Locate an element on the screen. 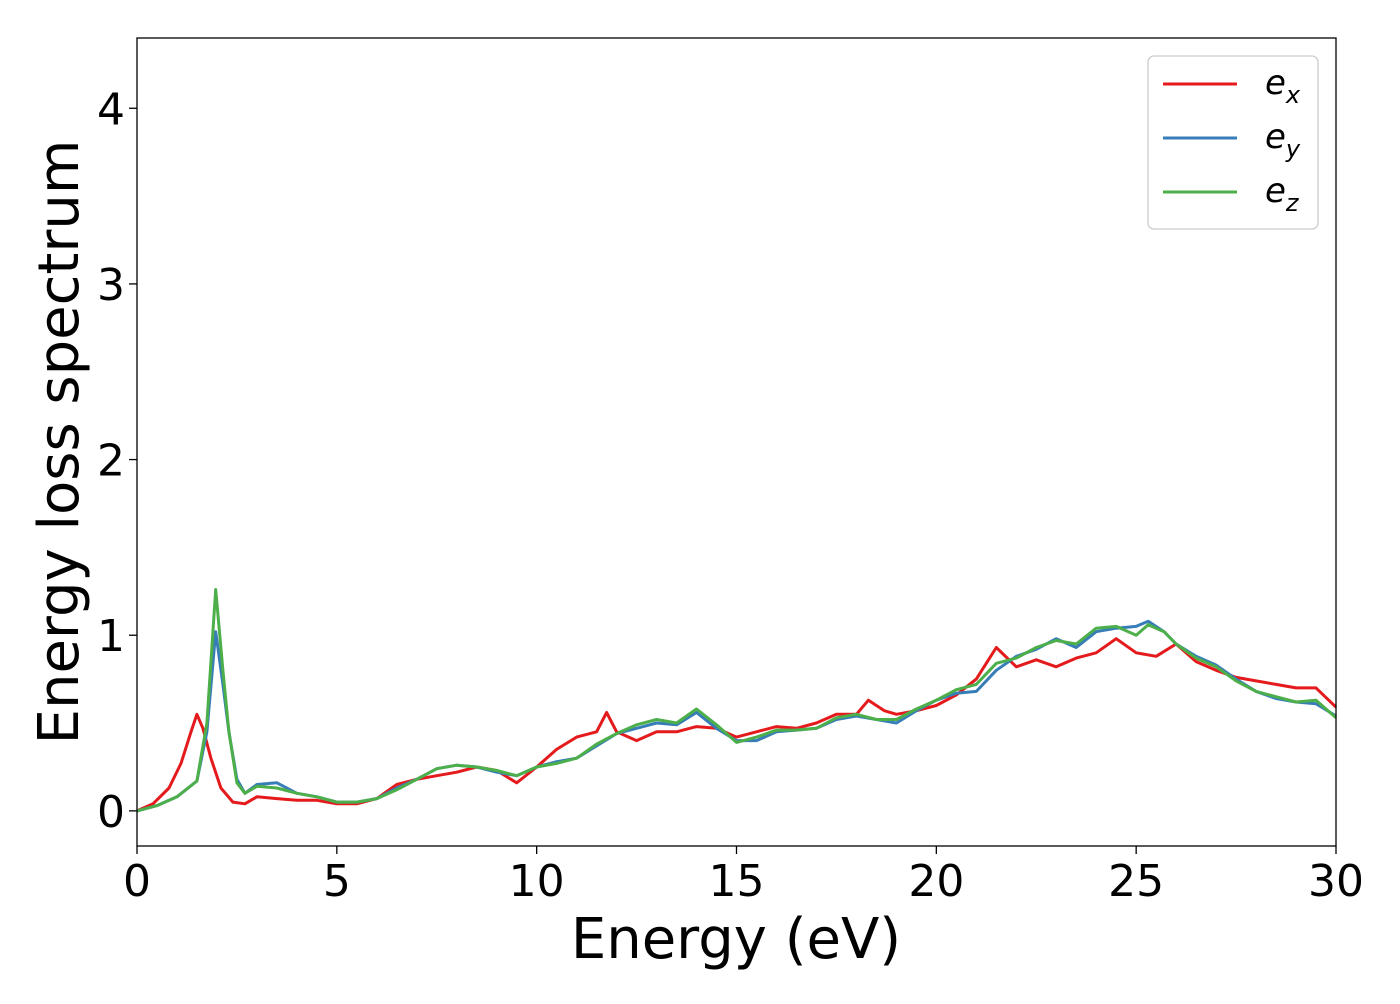 This screenshot has height=1004, width=1400. y-tick-label: 2 is located at coordinates (111, 461).